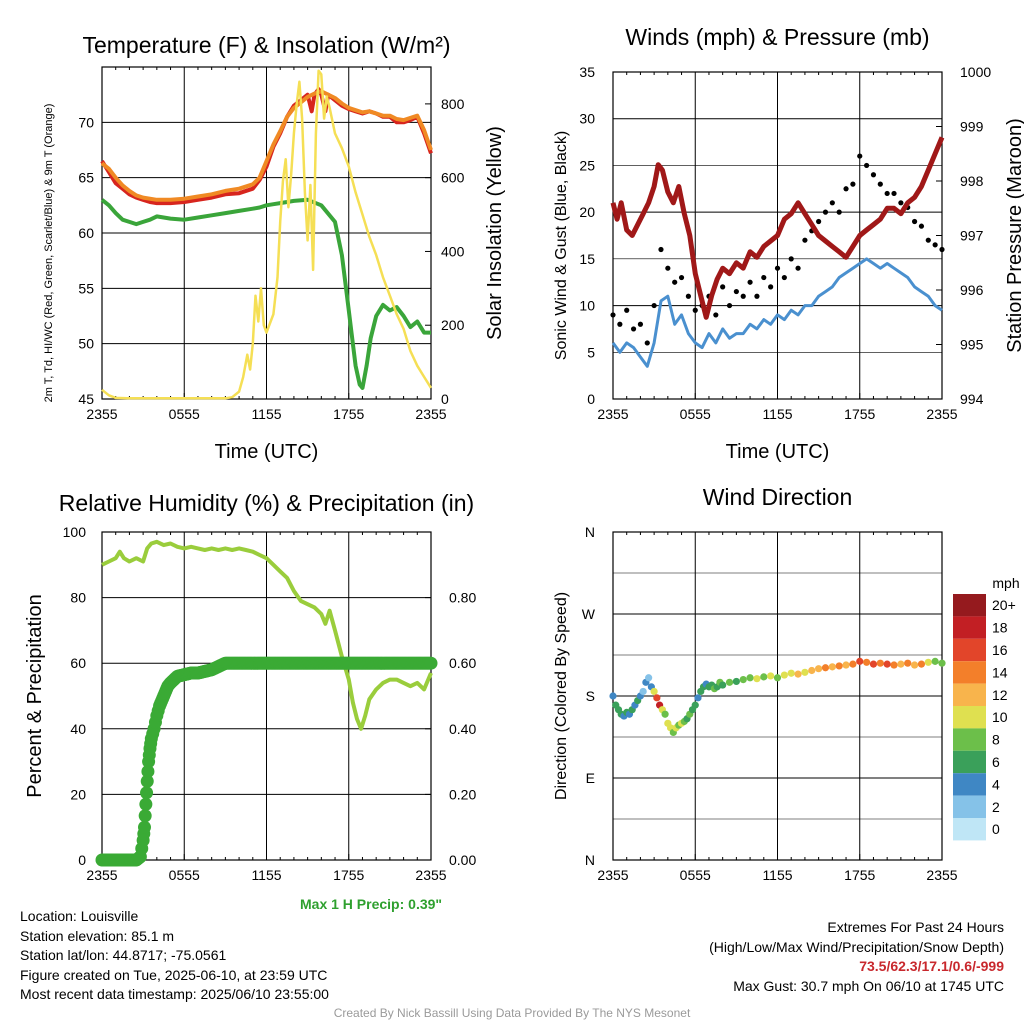 The image size is (1024, 1024). I want to click on temperature-ytick-label: 55, so click(86, 288).